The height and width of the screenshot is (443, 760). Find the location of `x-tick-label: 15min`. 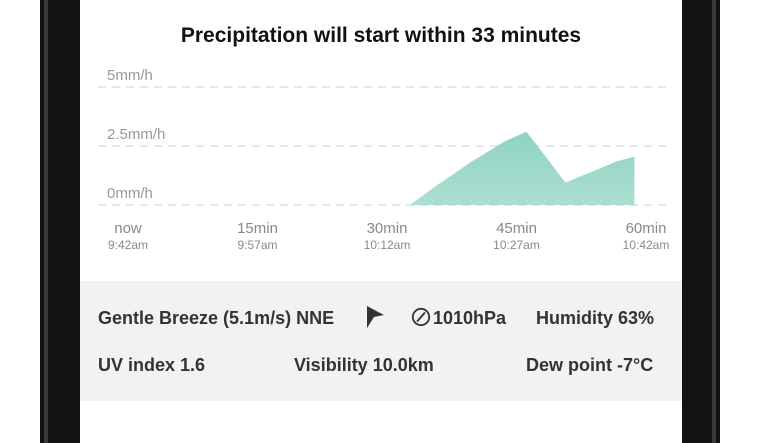

x-tick-label: 15min is located at coordinates (257, 228).